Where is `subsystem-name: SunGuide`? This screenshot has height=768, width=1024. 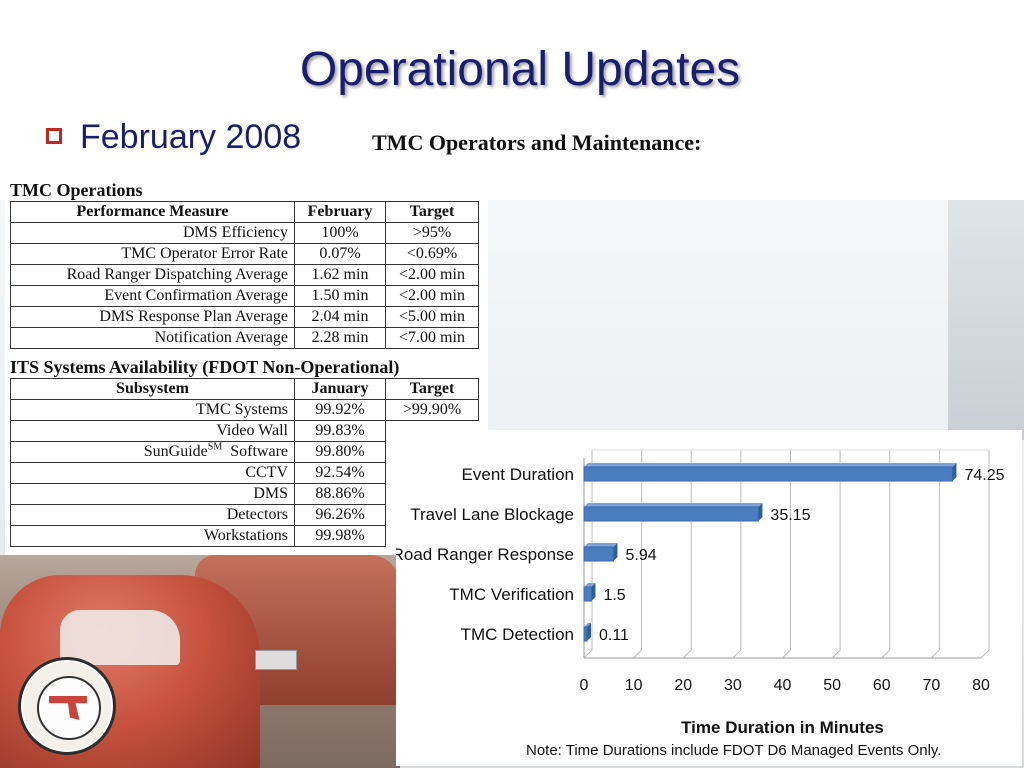 subsystem-name: SunGuide is located at coordinates (175, 451).